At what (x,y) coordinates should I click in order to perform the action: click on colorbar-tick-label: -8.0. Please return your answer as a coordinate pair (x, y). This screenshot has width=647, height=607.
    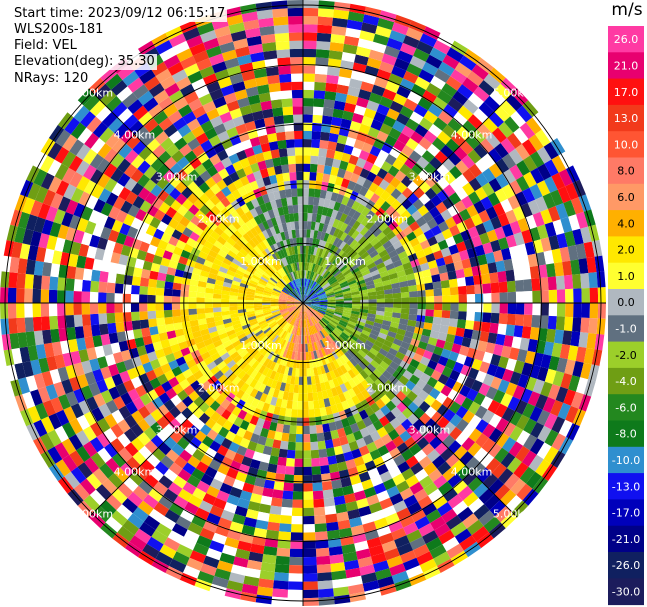
    Looking at the image, I should click on (625, 434).